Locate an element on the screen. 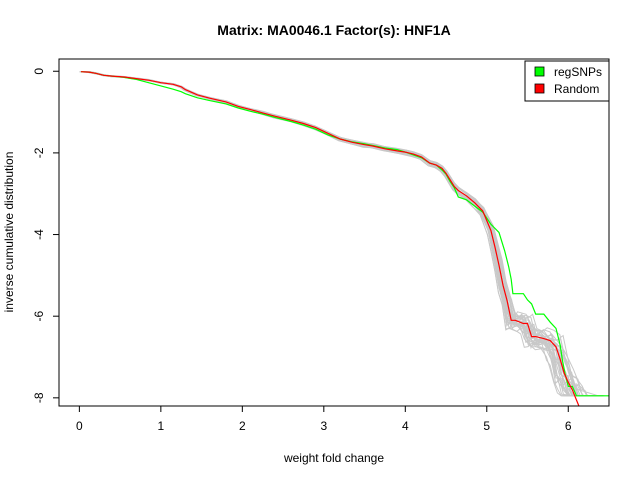 Image resolution: width=640 pixels, height=485 pixels. x-tick-label: 6 is located at coordinates (568, 426).